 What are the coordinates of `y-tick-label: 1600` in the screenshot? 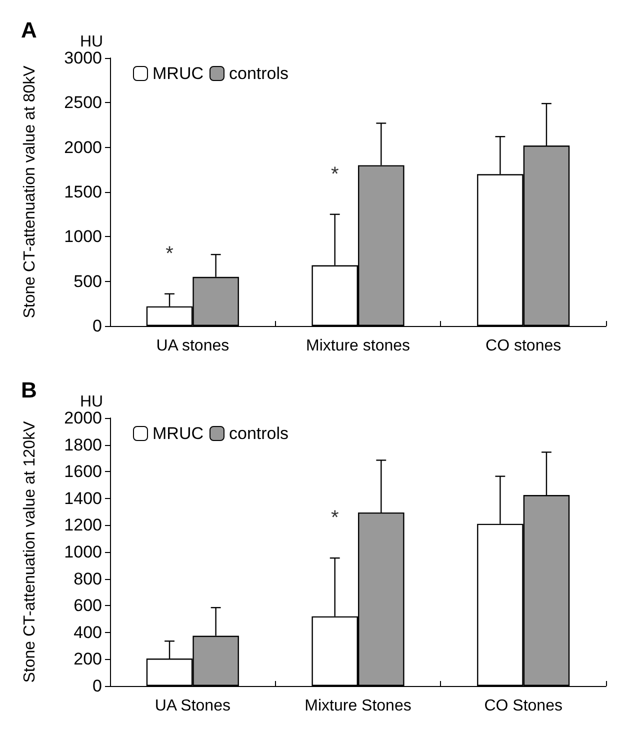 It's located at (83, 472).